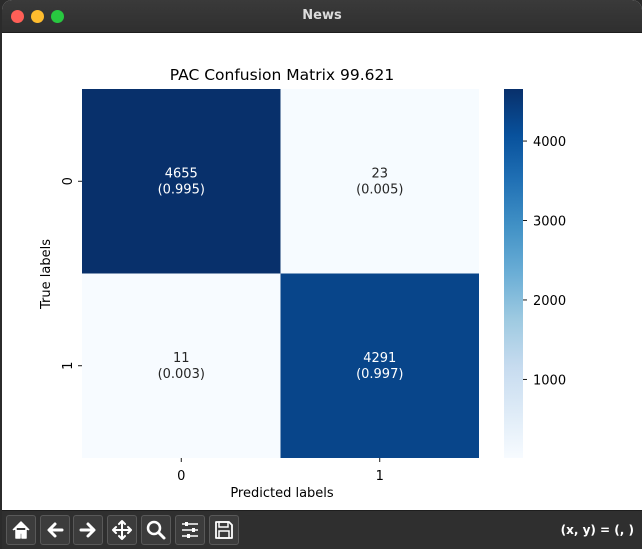 This screenshot has height=549, width=642. I want to click on cell-ratio-label: (0.997), so click(379, 374).